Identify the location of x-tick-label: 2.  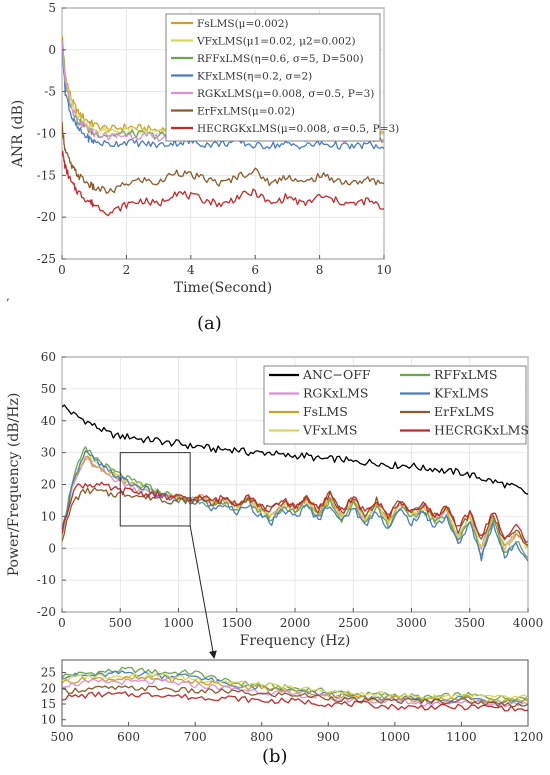
(127, 270).